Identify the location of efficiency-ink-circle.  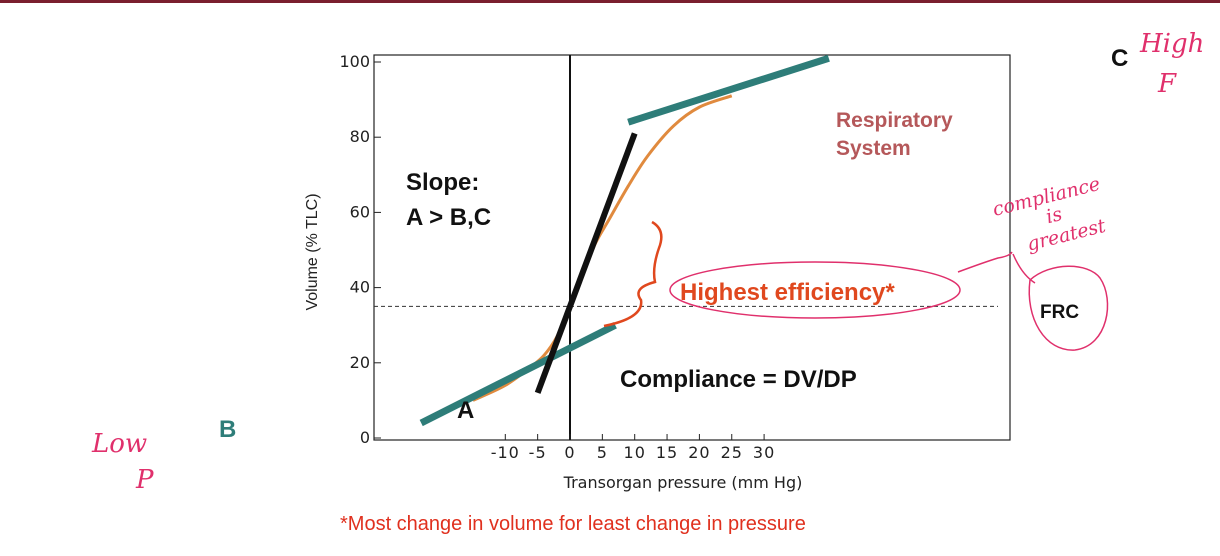
(815, 290).